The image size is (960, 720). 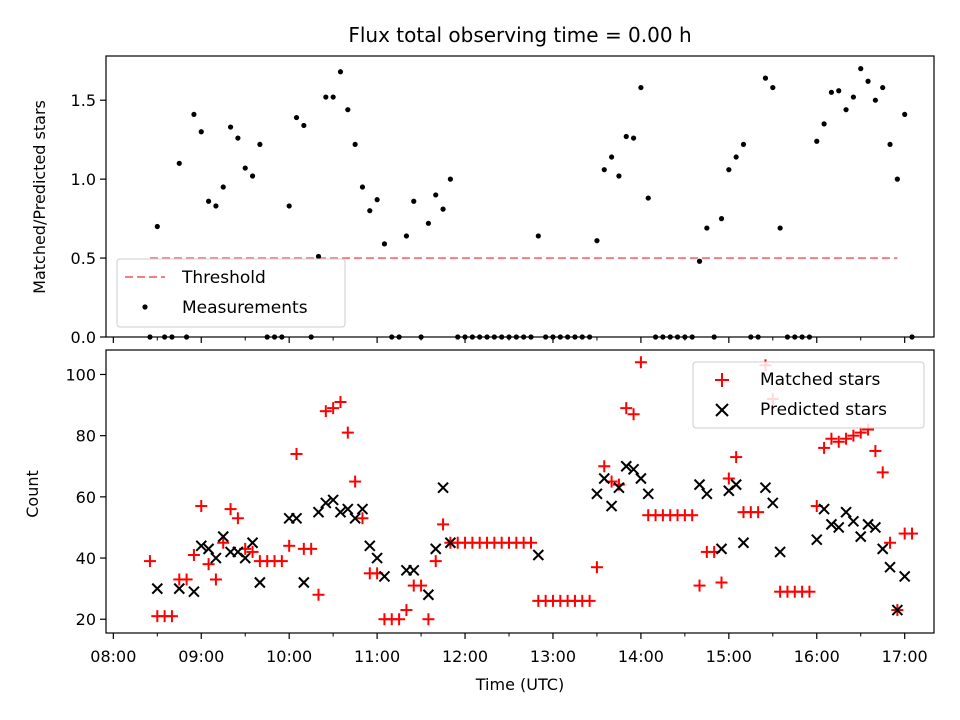 What do you see at coordinates (80, 374) in the screenshot?
I see `bottom-y-tick-label: 100` at bounding box center [80, 374].